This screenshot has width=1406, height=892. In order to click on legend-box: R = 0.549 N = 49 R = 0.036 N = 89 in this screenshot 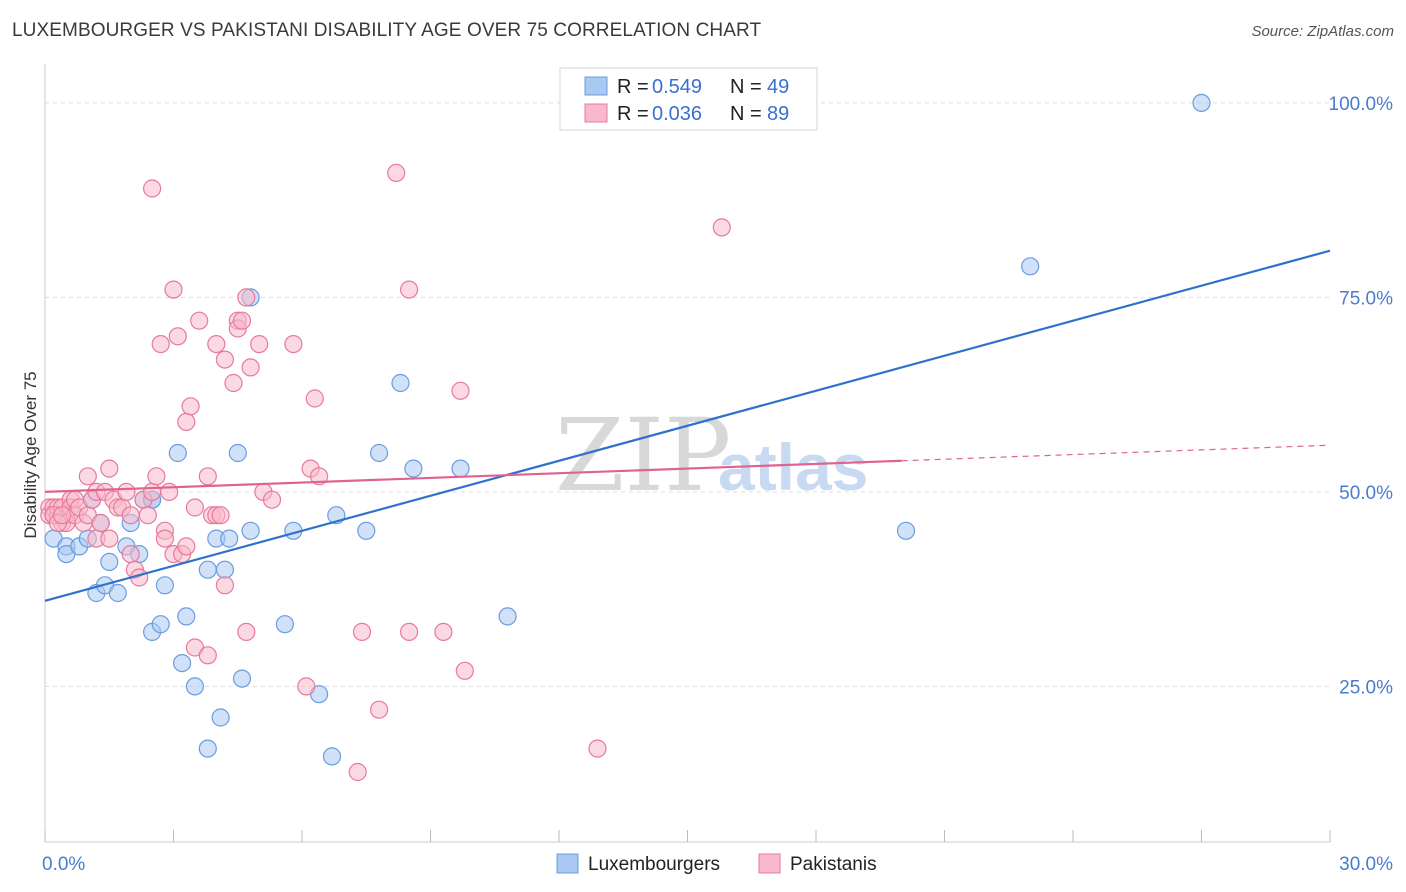, I will do `click(688, 99)`.